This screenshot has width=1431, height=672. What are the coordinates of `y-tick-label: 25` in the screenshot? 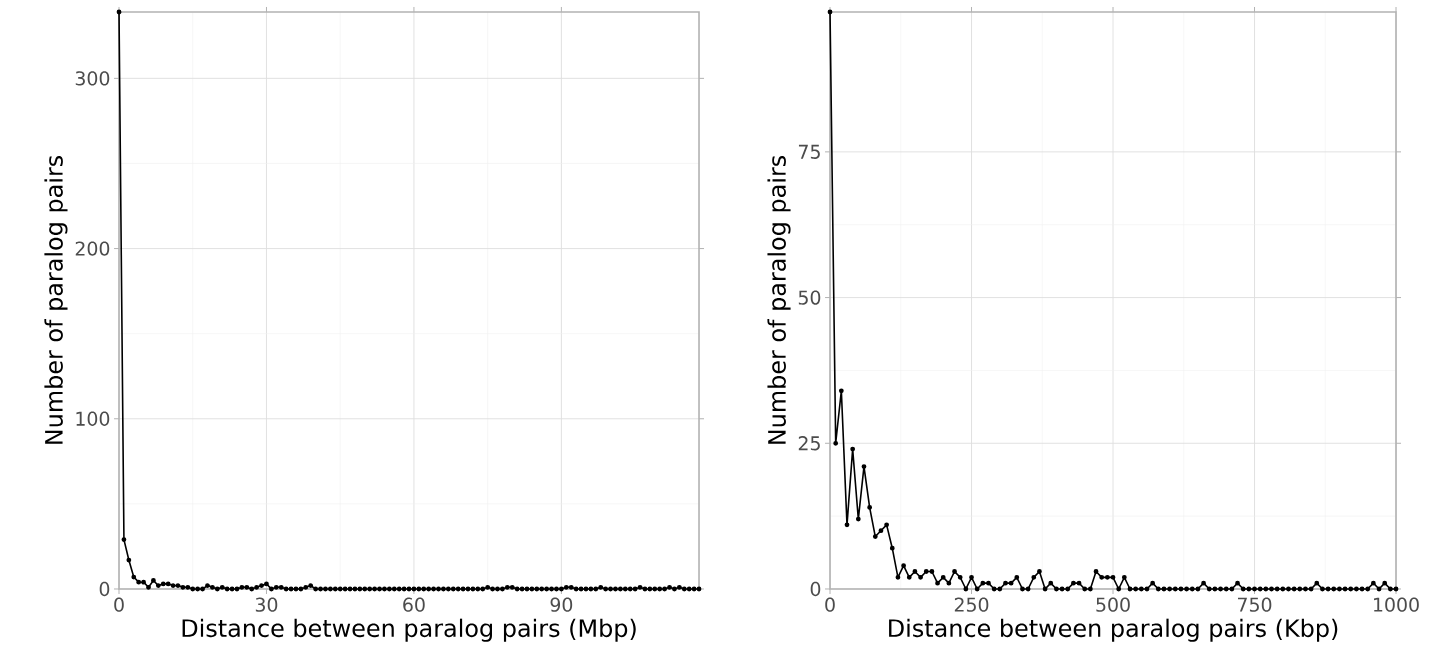 It's located at (809, 443).